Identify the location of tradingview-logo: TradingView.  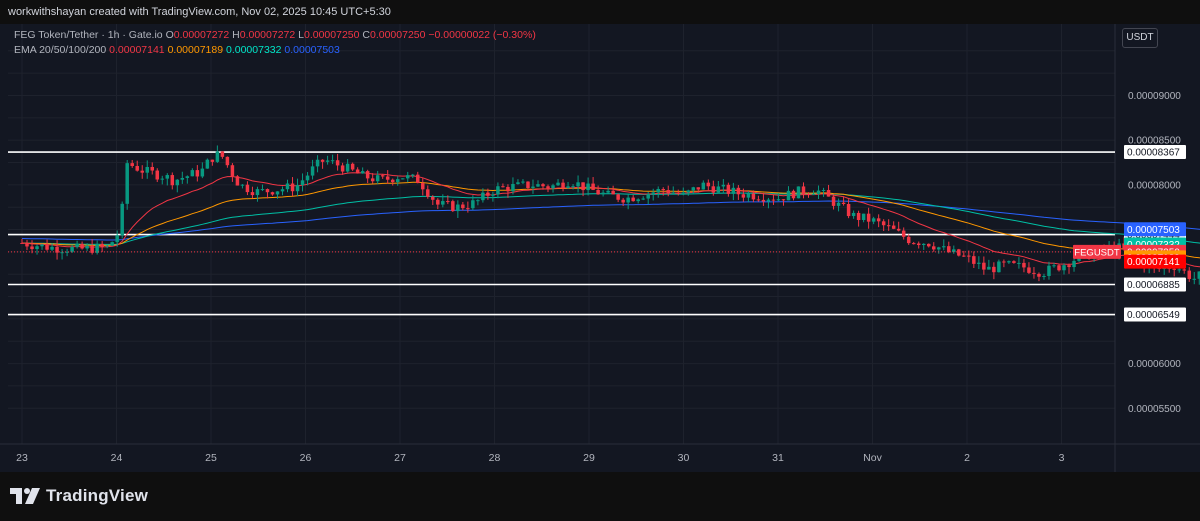
(79, 496).